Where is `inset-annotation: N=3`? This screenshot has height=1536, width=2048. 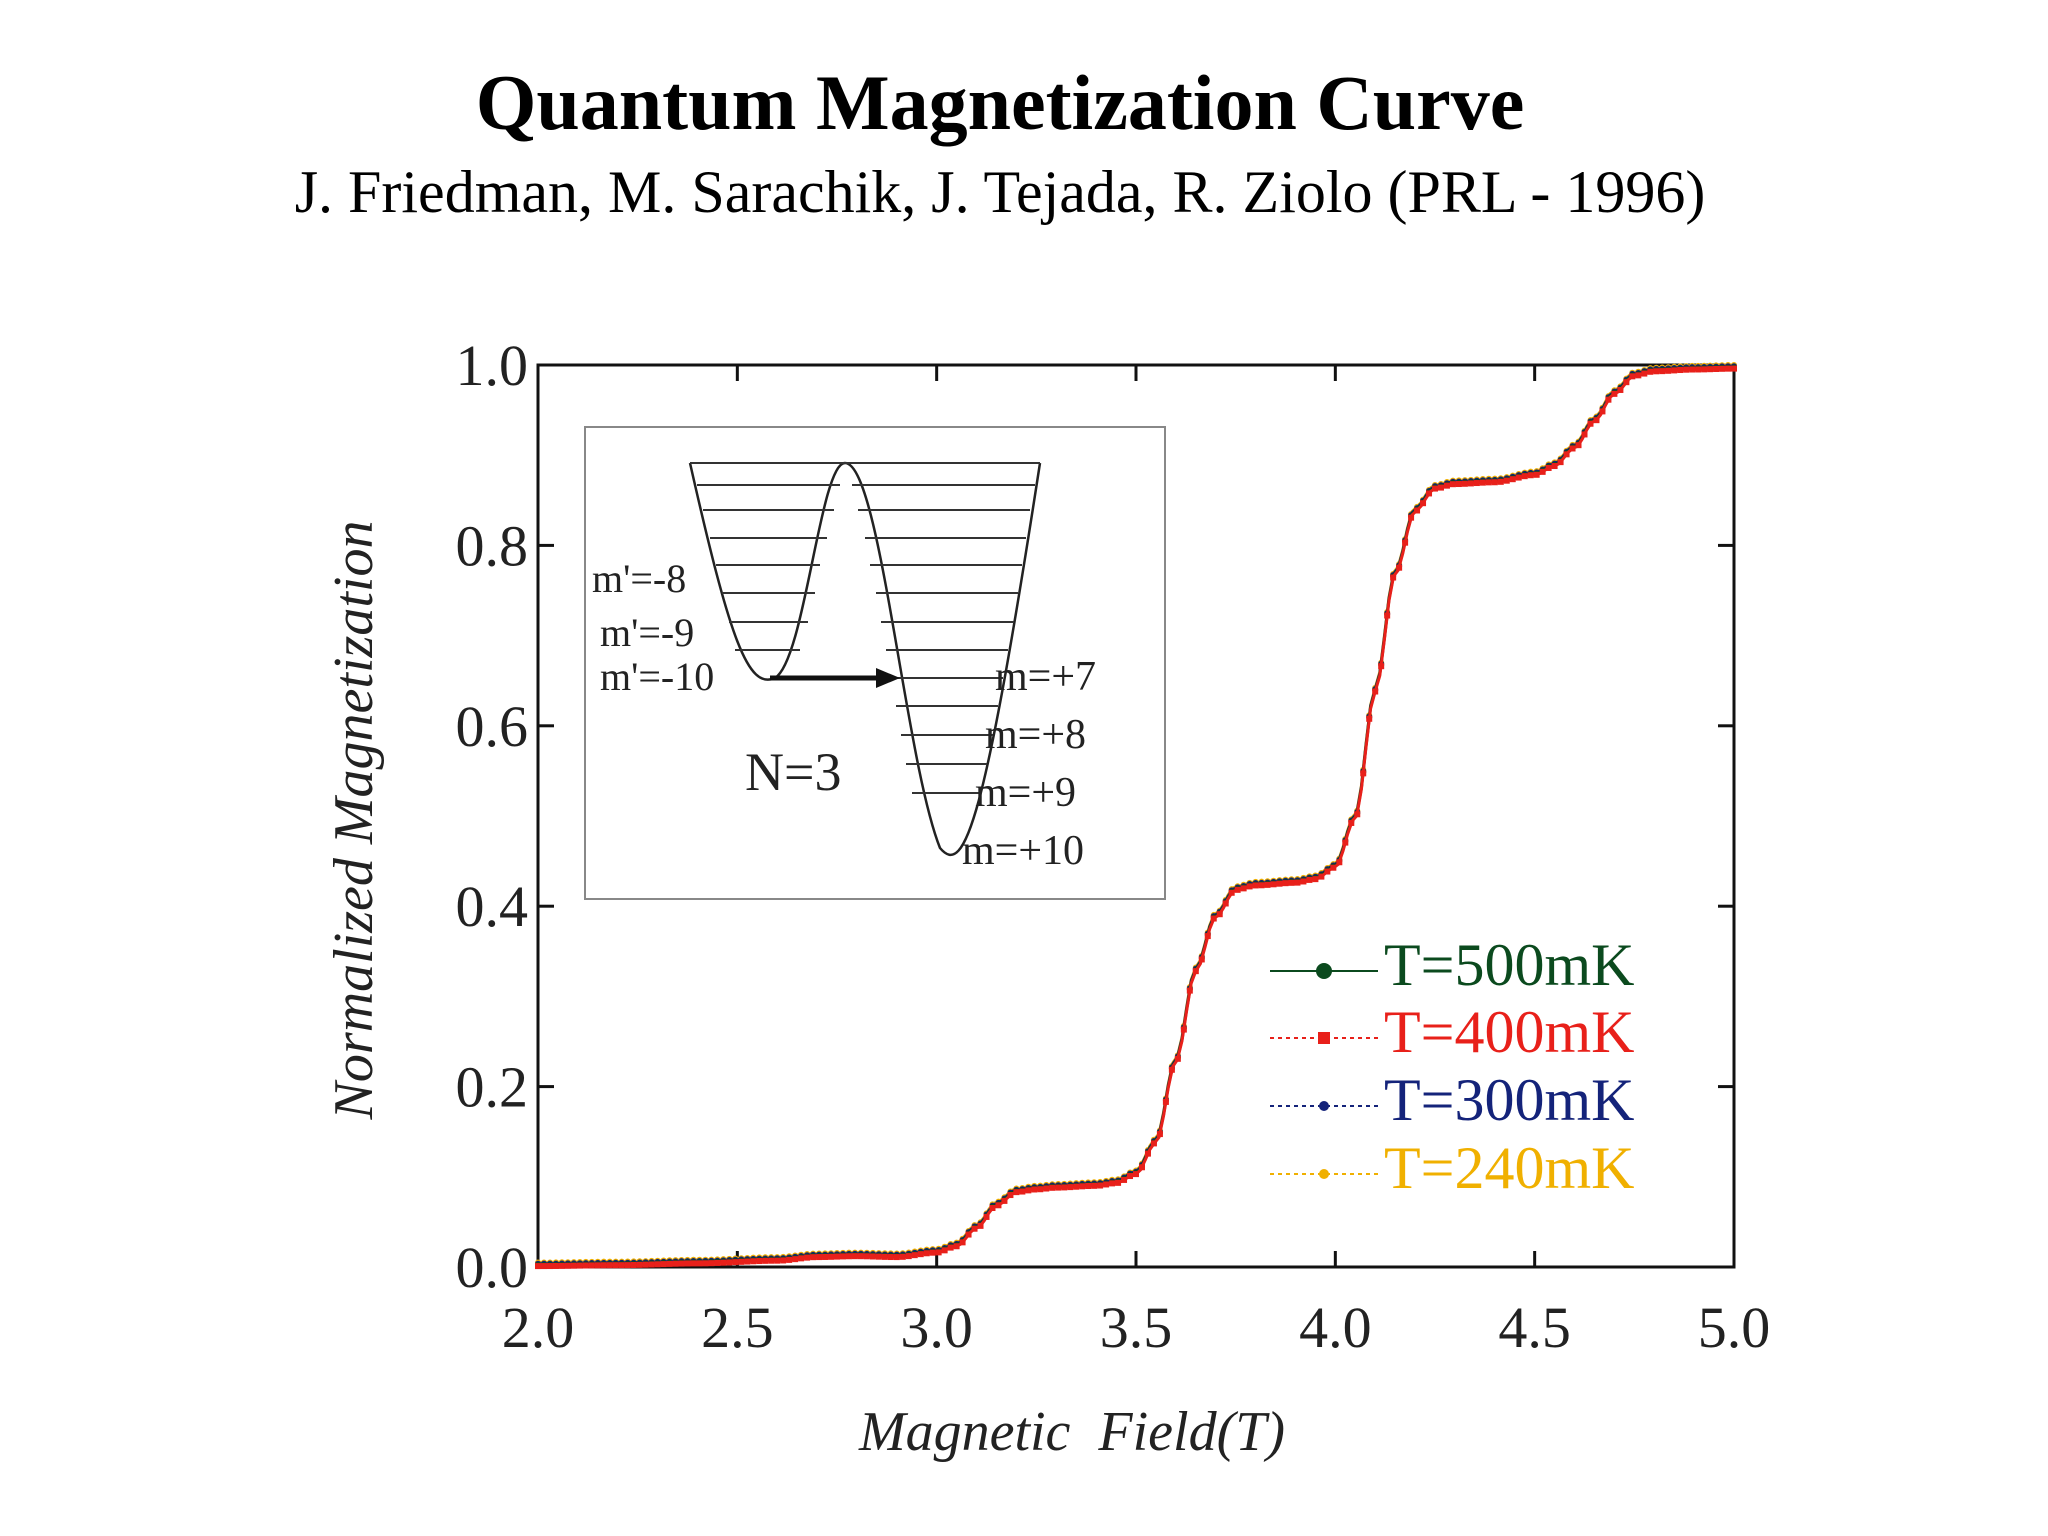 inset-annotation: N=3 is located at coordinates (793, 772).